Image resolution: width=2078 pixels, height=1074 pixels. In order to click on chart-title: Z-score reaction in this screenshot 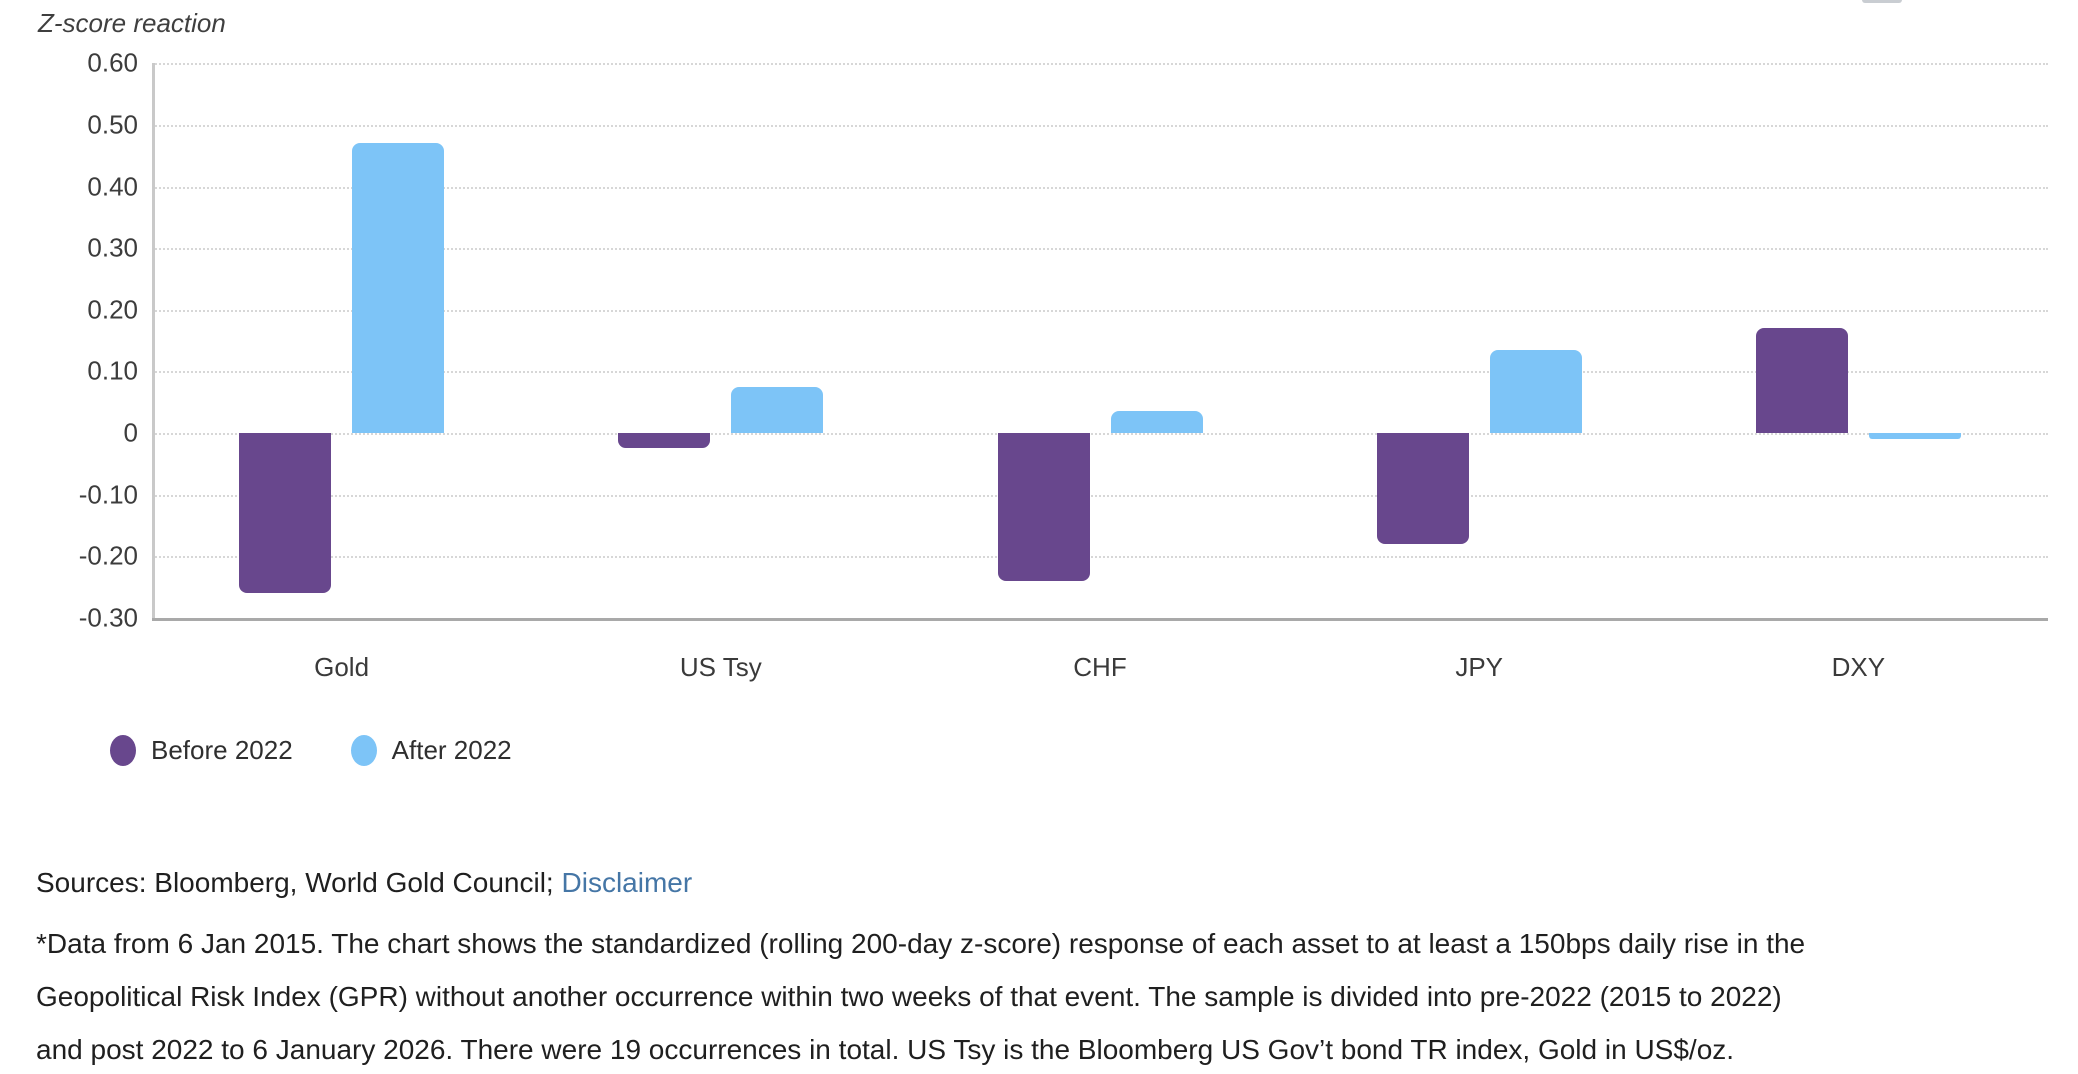, I will do `click(132, 23)`.